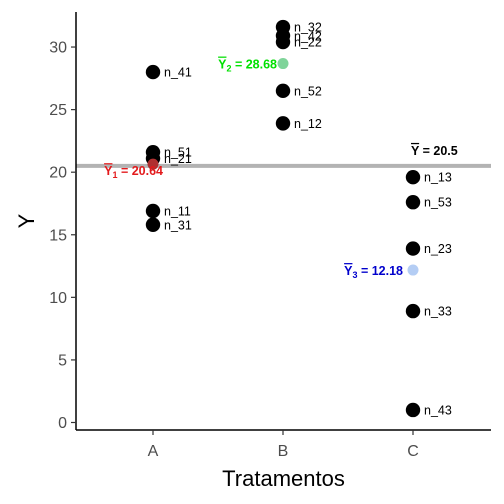 The image size is (504, 504). What do you see at coordinates (308, 28) in the screenshot?
I see `point-label: n_32` at bounding box center [308, 28].